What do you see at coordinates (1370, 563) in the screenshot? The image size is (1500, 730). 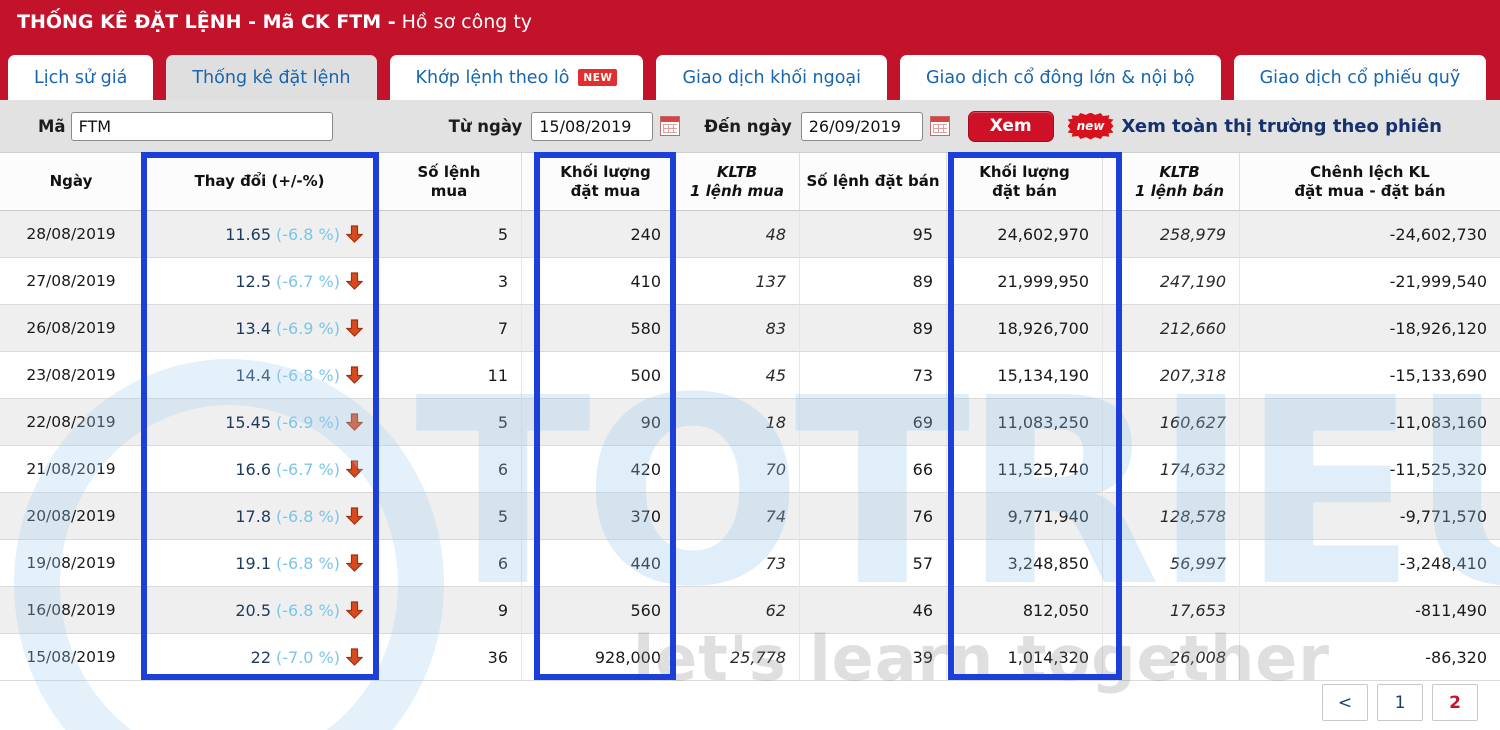 I see `cell-diff: -3,248,410` at bounding box center [1370, 563].